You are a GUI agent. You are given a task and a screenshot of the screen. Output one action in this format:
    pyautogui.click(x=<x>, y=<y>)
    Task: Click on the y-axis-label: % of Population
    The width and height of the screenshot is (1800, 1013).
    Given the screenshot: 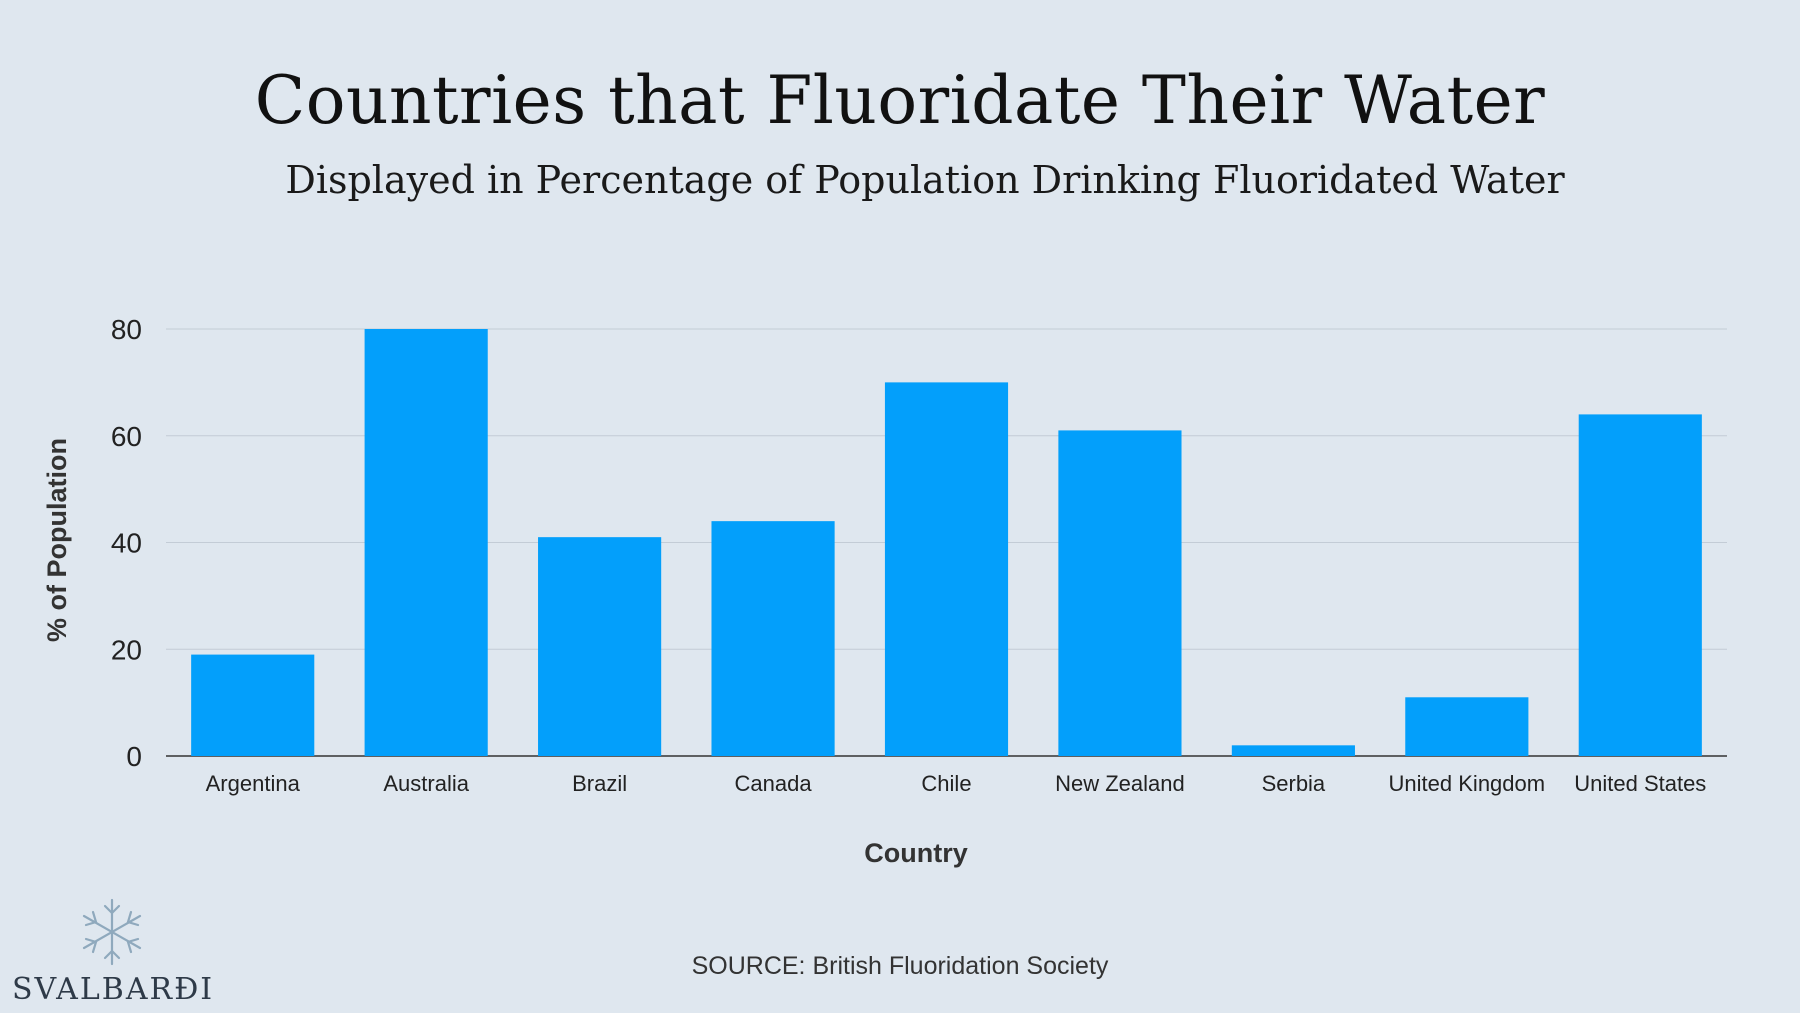 What is the action you would take?
    pyautogui.click(x=57, y=540)
    